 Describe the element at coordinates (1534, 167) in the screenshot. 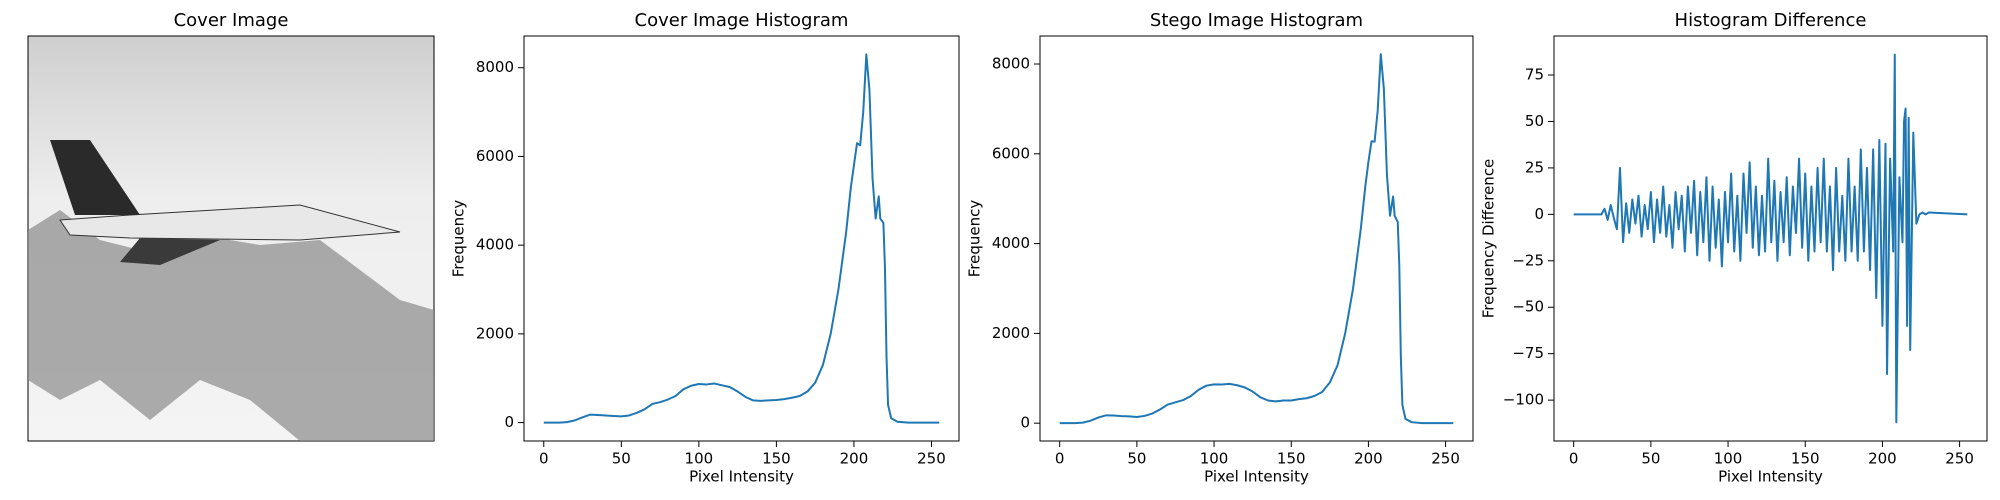

I see `y-tick-label: 25` at that location.